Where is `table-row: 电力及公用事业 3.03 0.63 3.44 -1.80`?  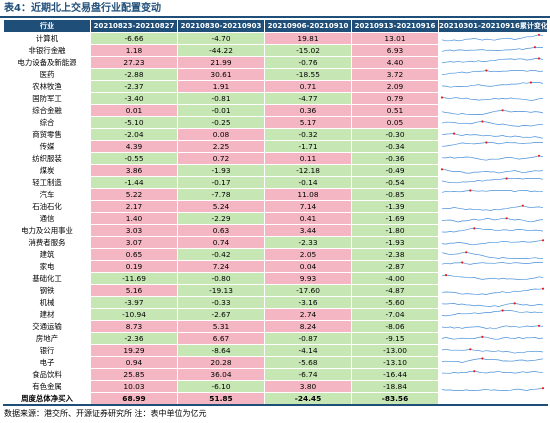 table-row: 电力及公用事业 3.03 0.63 3.44 -1.80 is located at coordinates (275, 230).